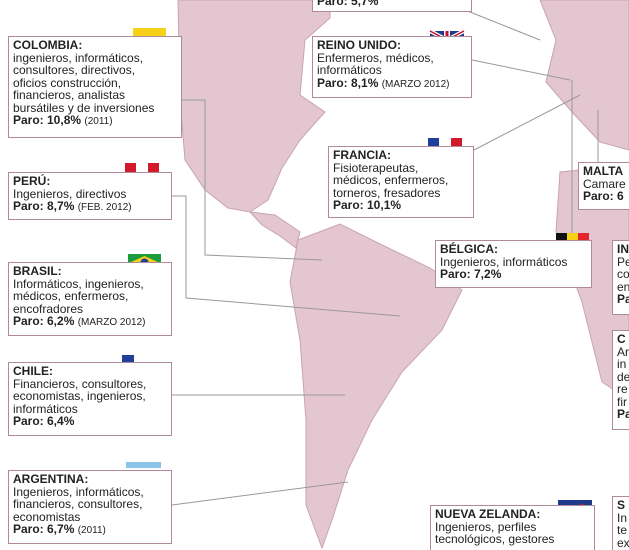 The image size is (629, 550). Describe the element at coordinates (37, 271) in the screenshot. I see `country-name: BRASIL:` at that location.